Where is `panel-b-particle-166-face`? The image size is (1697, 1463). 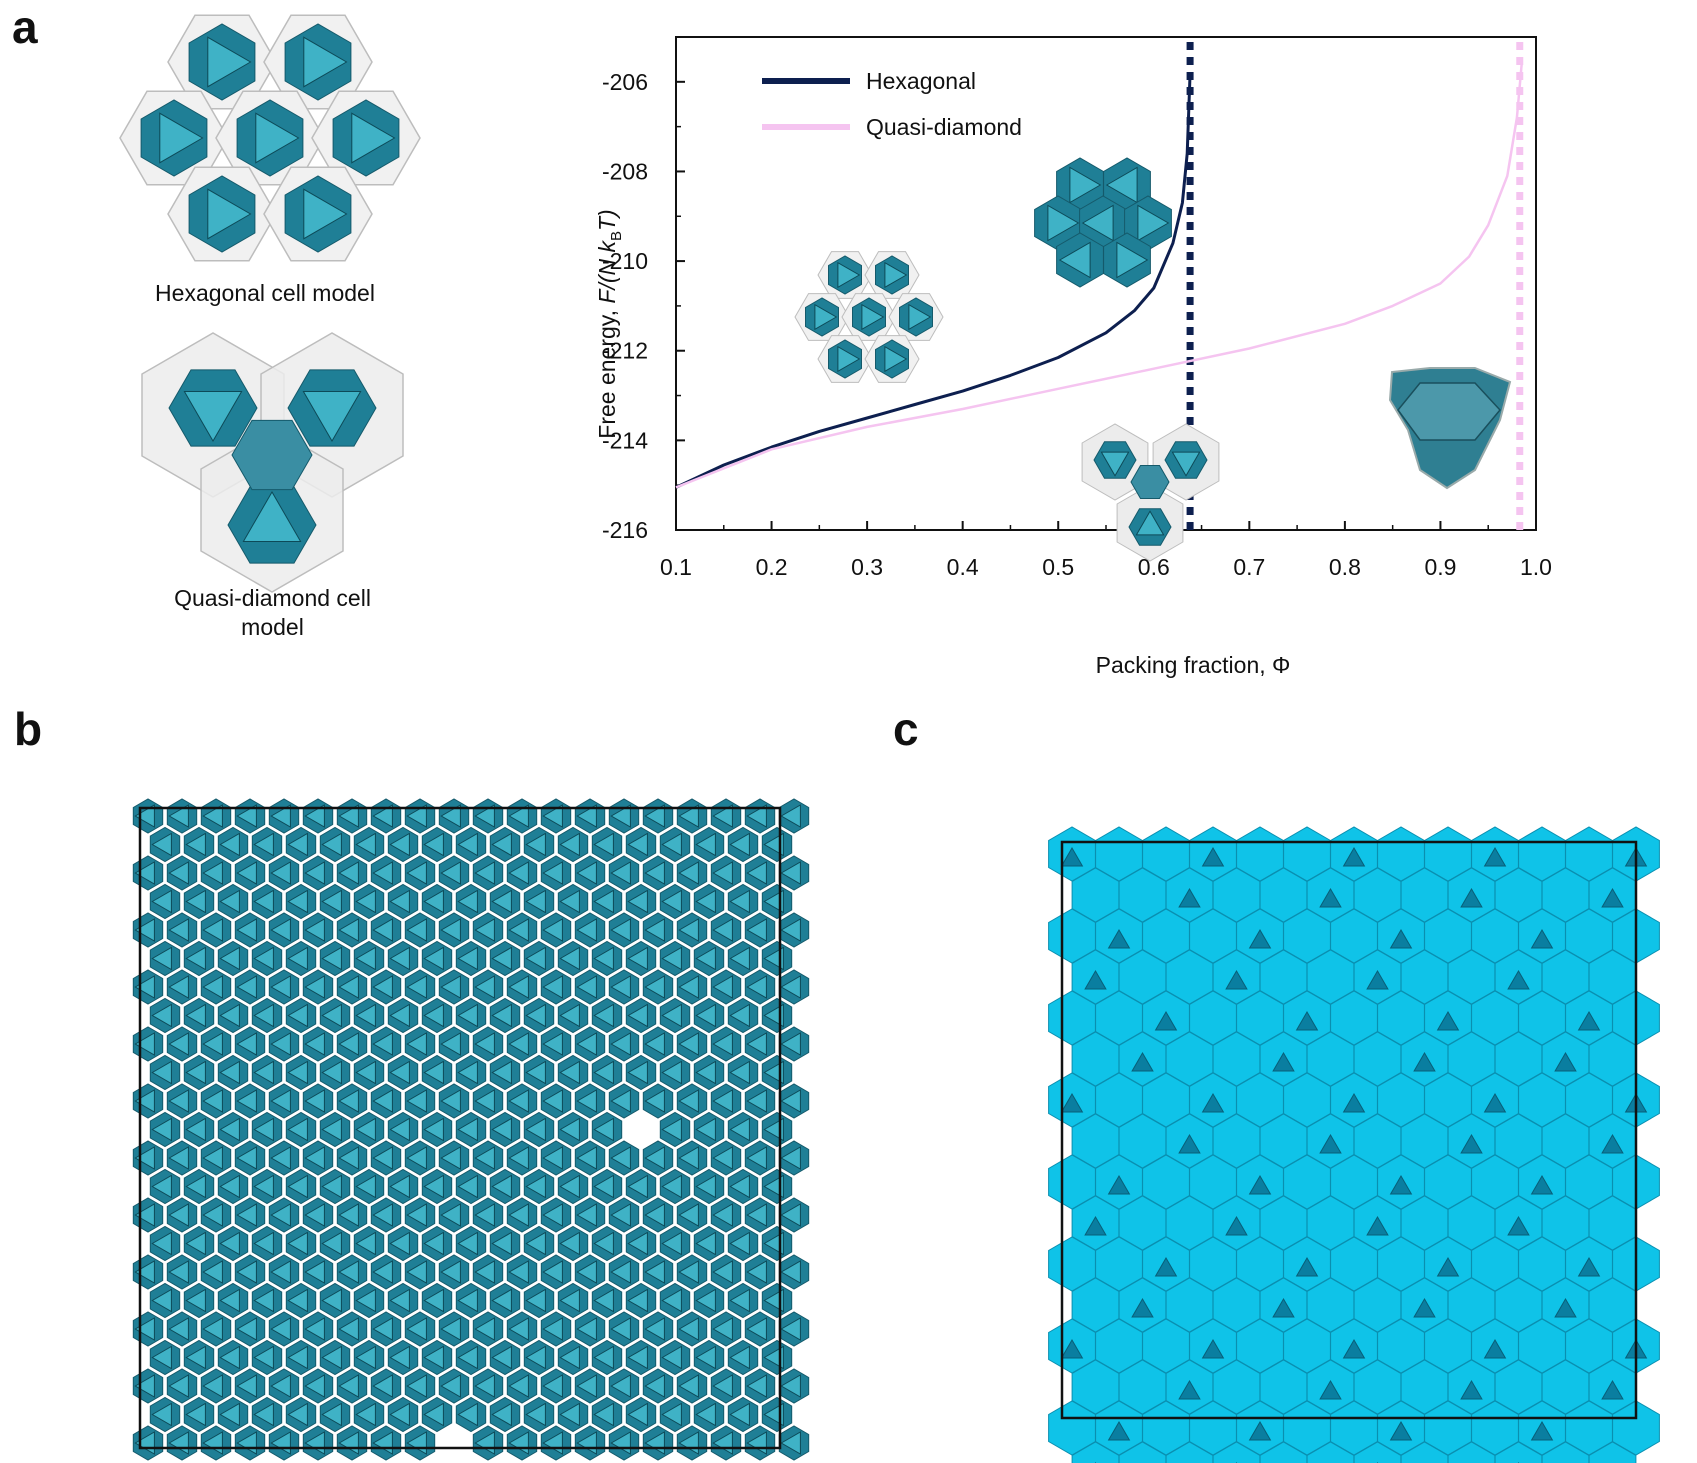
panel-b-particle-166-face is located at coordinates (484, 1044).